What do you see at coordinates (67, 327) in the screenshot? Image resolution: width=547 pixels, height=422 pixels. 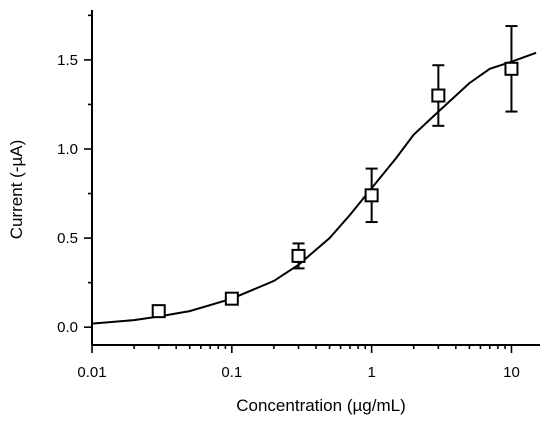 I see `y-tick-label: 0.0` at bounding box center [67, 327].